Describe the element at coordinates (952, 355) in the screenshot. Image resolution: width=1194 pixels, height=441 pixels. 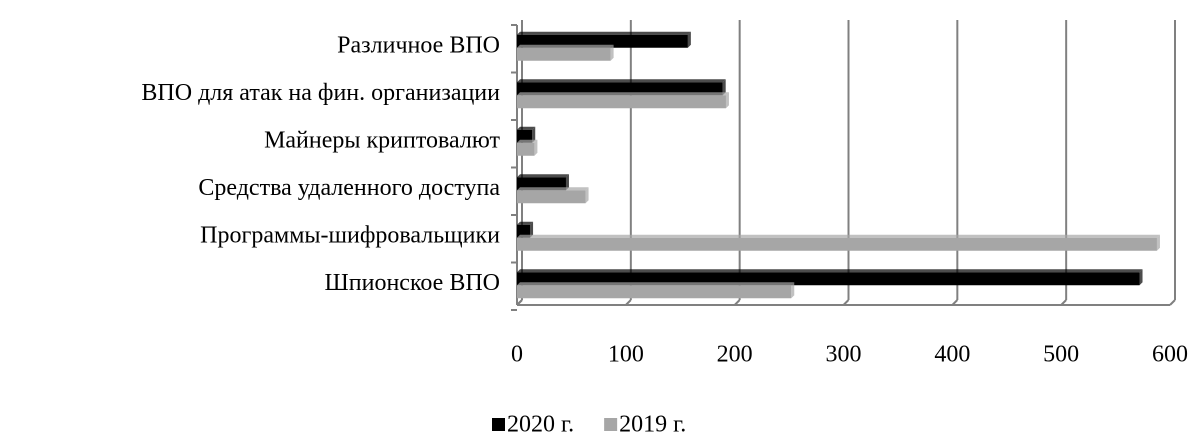
I see `x-tick-label: 400` at that location.